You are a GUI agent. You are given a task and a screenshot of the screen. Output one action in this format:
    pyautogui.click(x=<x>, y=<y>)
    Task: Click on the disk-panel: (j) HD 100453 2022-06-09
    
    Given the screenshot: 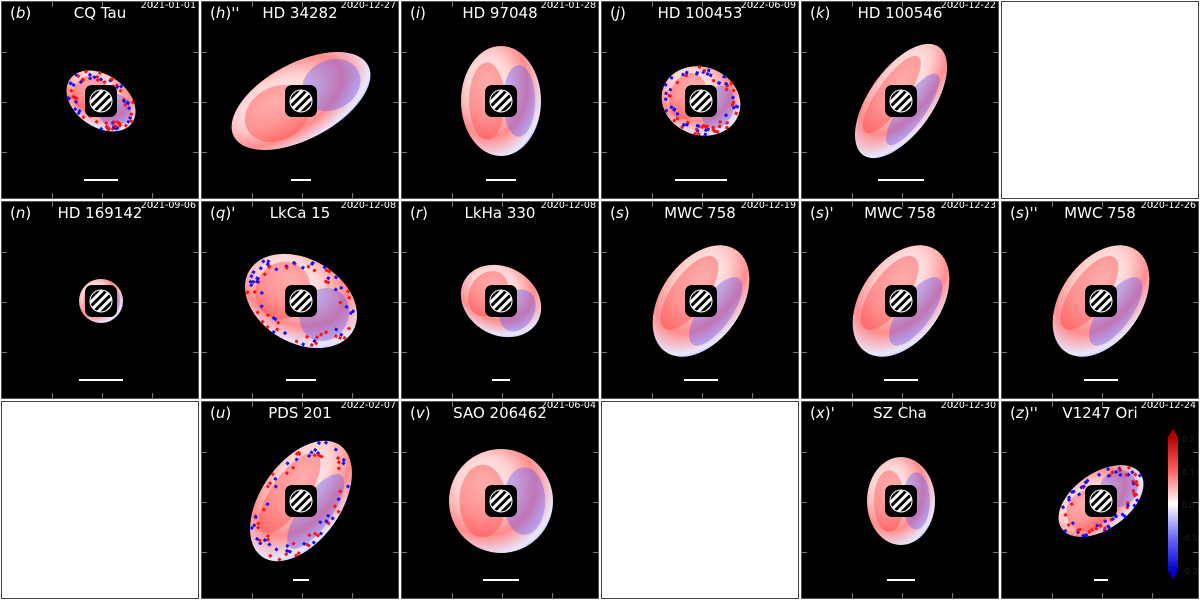 What is the action you would take?
    pyautogui.click(x=700, y=100)
    